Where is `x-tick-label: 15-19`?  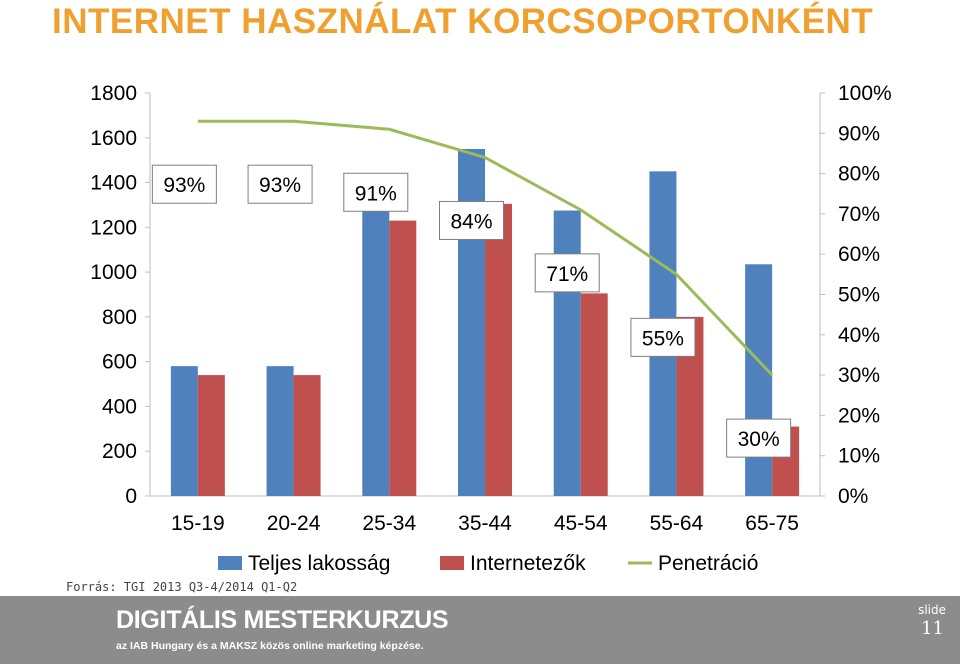 x-tick-label: 15-19 is located at coordinates (198, 523).